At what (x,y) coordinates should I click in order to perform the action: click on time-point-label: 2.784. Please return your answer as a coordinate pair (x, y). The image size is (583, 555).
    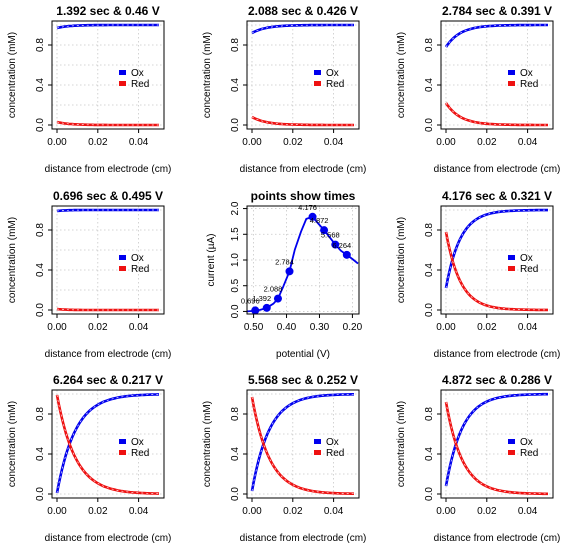
    Looking at the image, I should click on (284, 261).